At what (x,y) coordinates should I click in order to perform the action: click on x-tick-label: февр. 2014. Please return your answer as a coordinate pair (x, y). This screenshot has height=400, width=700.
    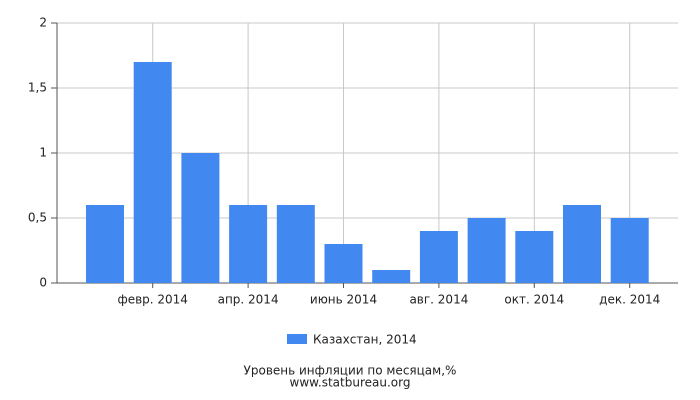
    Looking at the image, I should click on (152, 300).